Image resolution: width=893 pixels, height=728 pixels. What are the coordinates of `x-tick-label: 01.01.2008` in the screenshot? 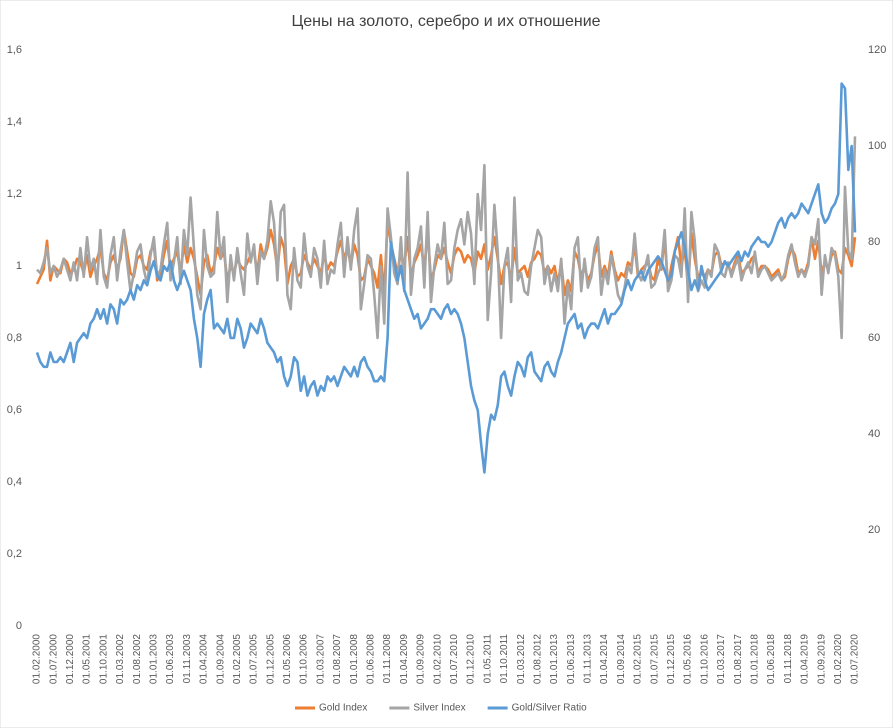 It's located at (354, 659).